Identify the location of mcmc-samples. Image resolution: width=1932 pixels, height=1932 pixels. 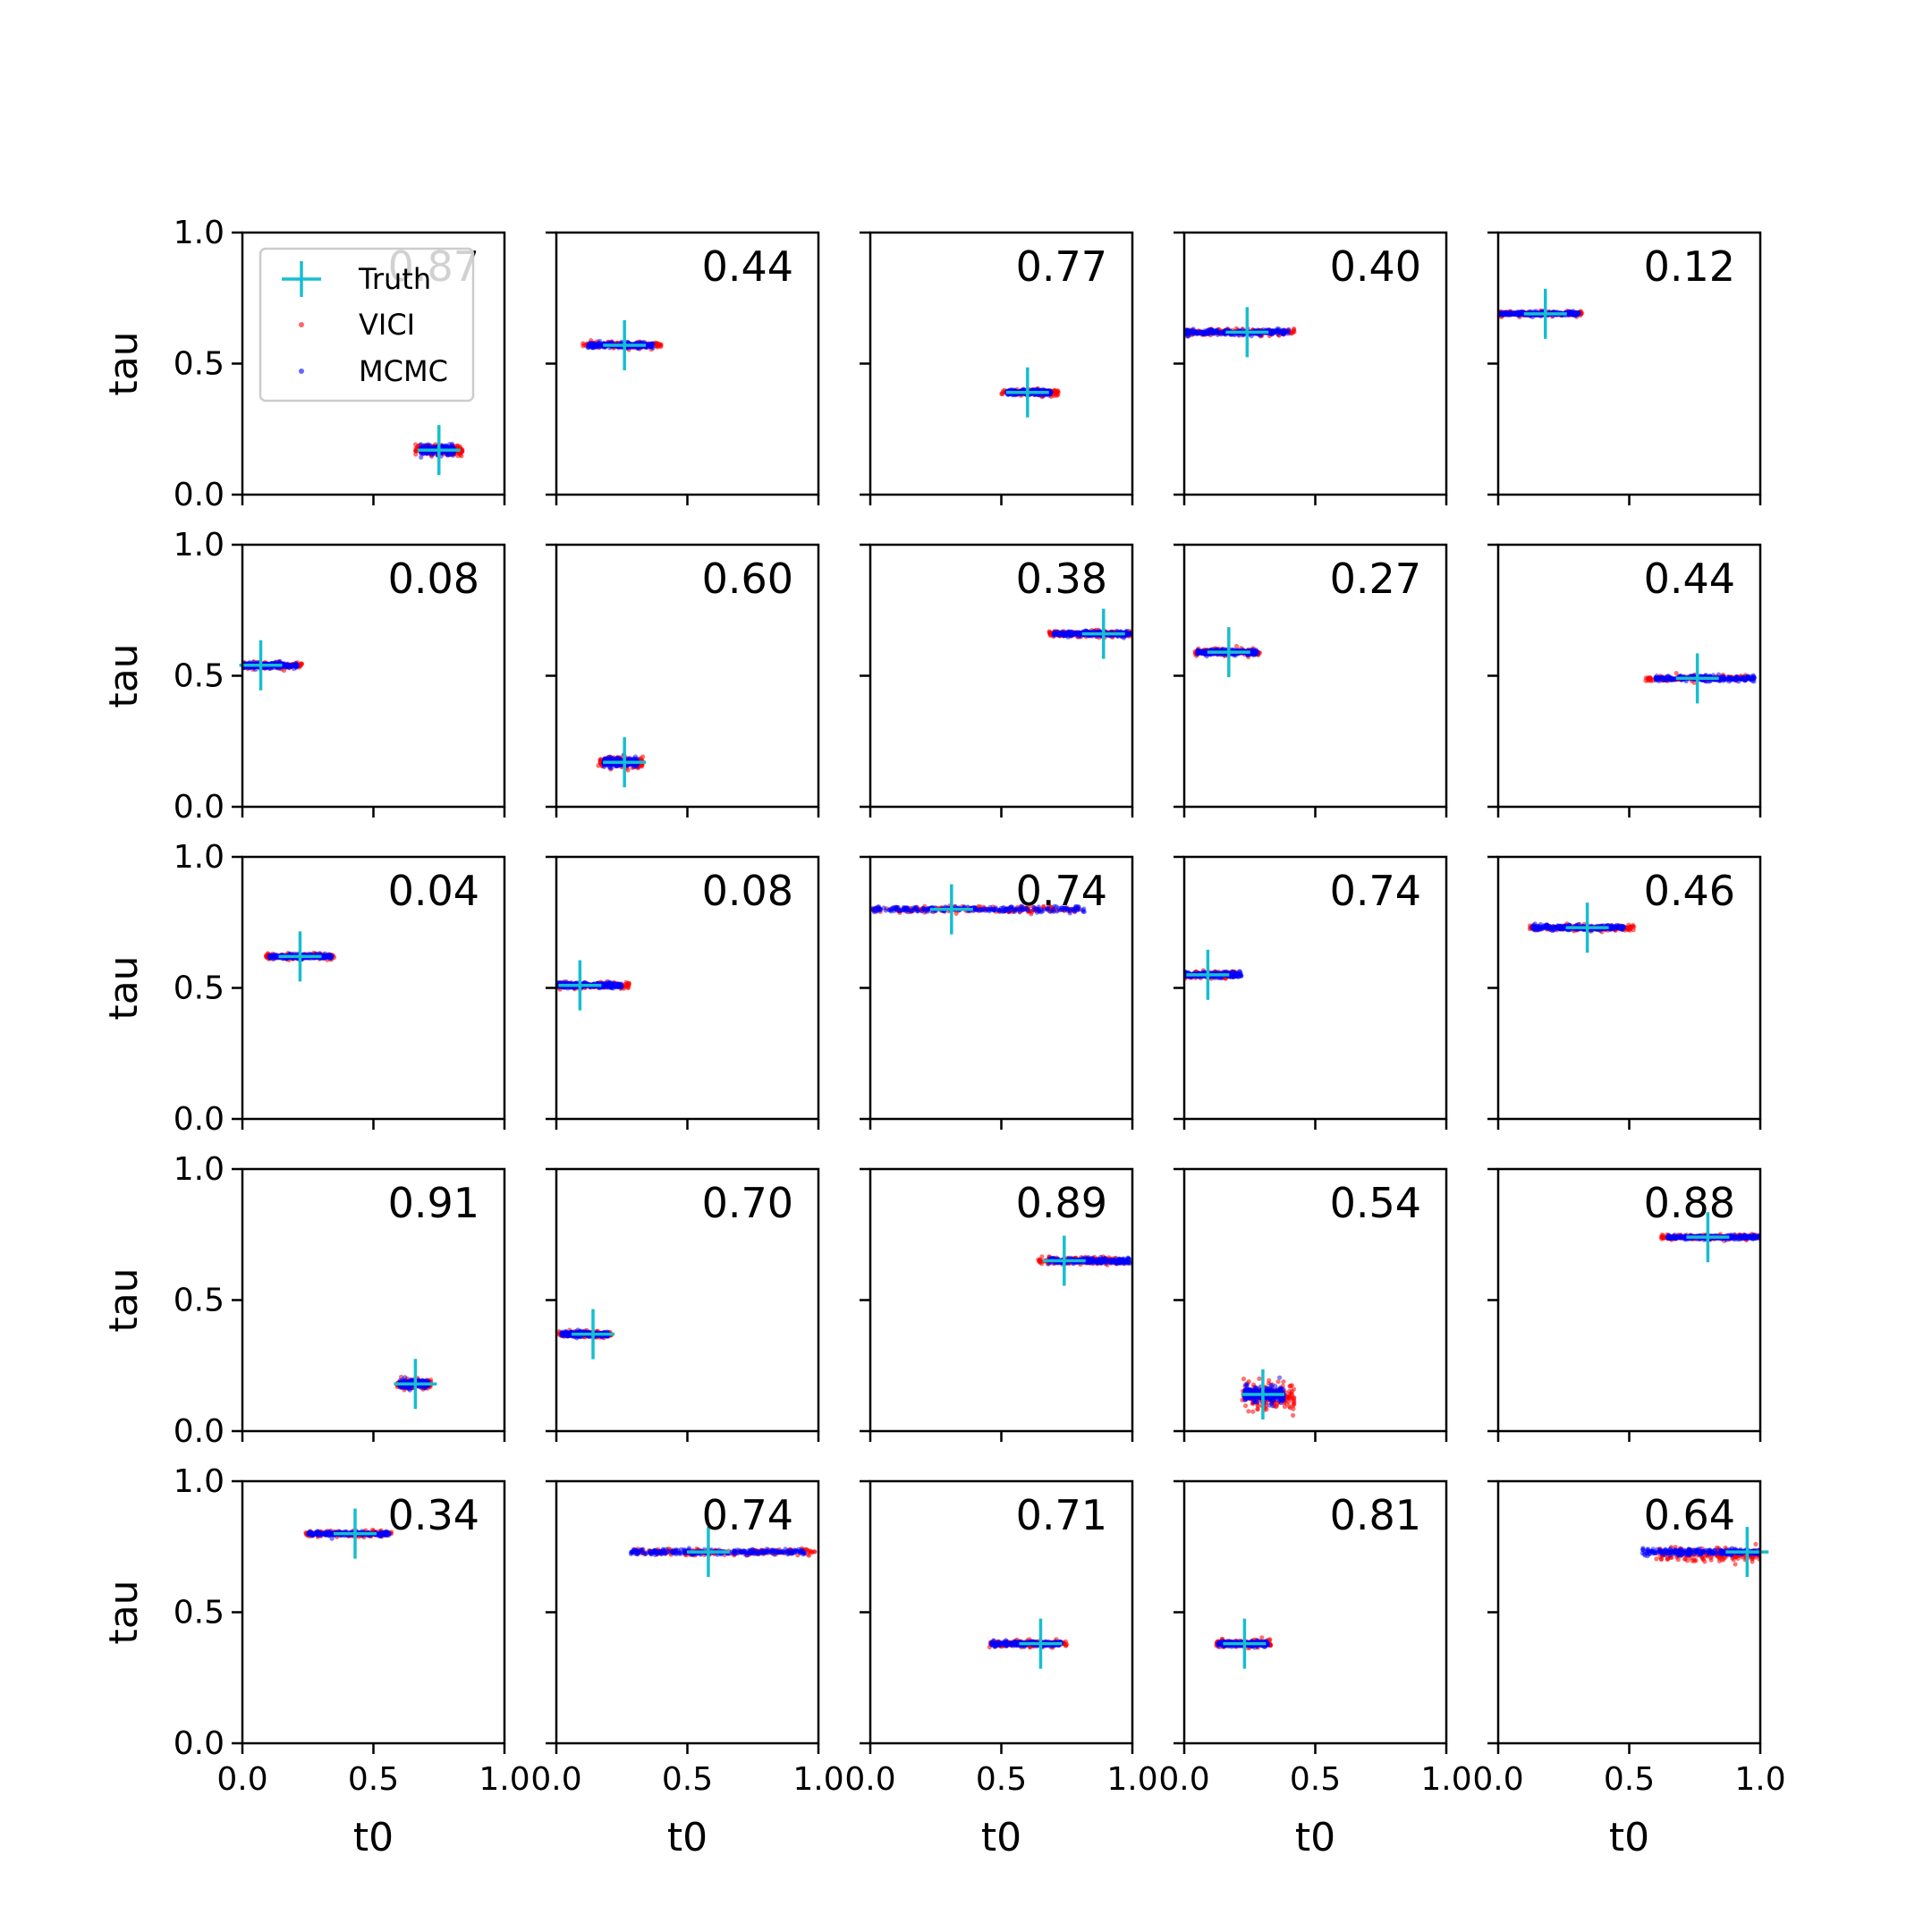
(1238, 332).